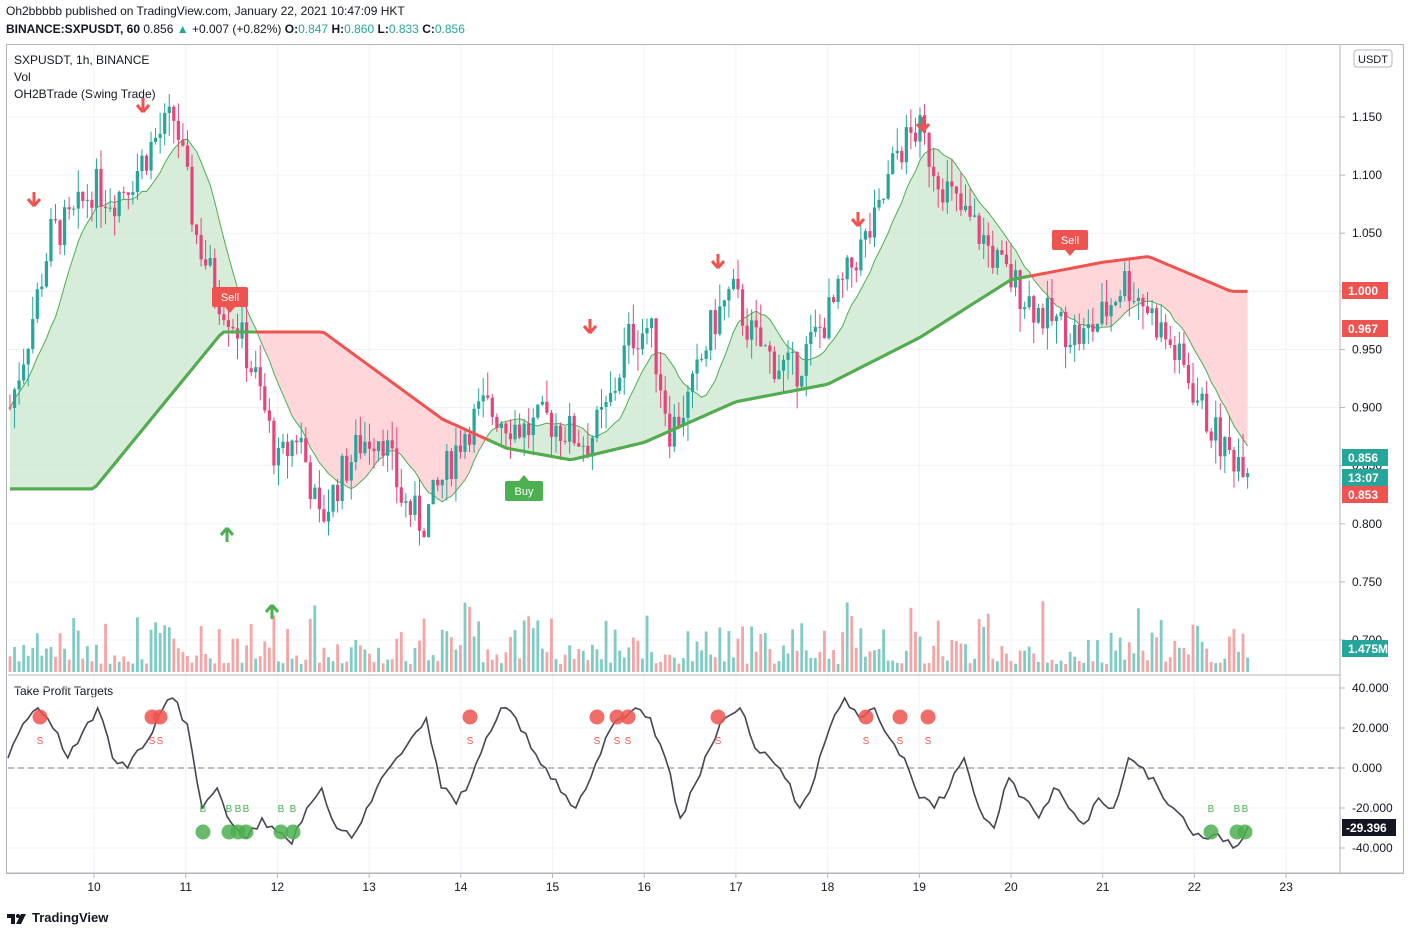 The height and width of the screenshot is (938, 1410). Describe the element at coordinates (82, 60) in the screenshot. I see `legend-symbol: SXPUSDT, 1h, BINANCE` at that location.